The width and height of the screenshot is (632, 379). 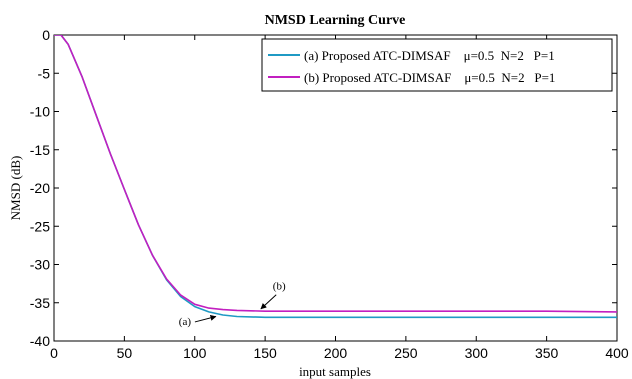 I want to click on y-tick-label: -25, so click(x=40, y=226).